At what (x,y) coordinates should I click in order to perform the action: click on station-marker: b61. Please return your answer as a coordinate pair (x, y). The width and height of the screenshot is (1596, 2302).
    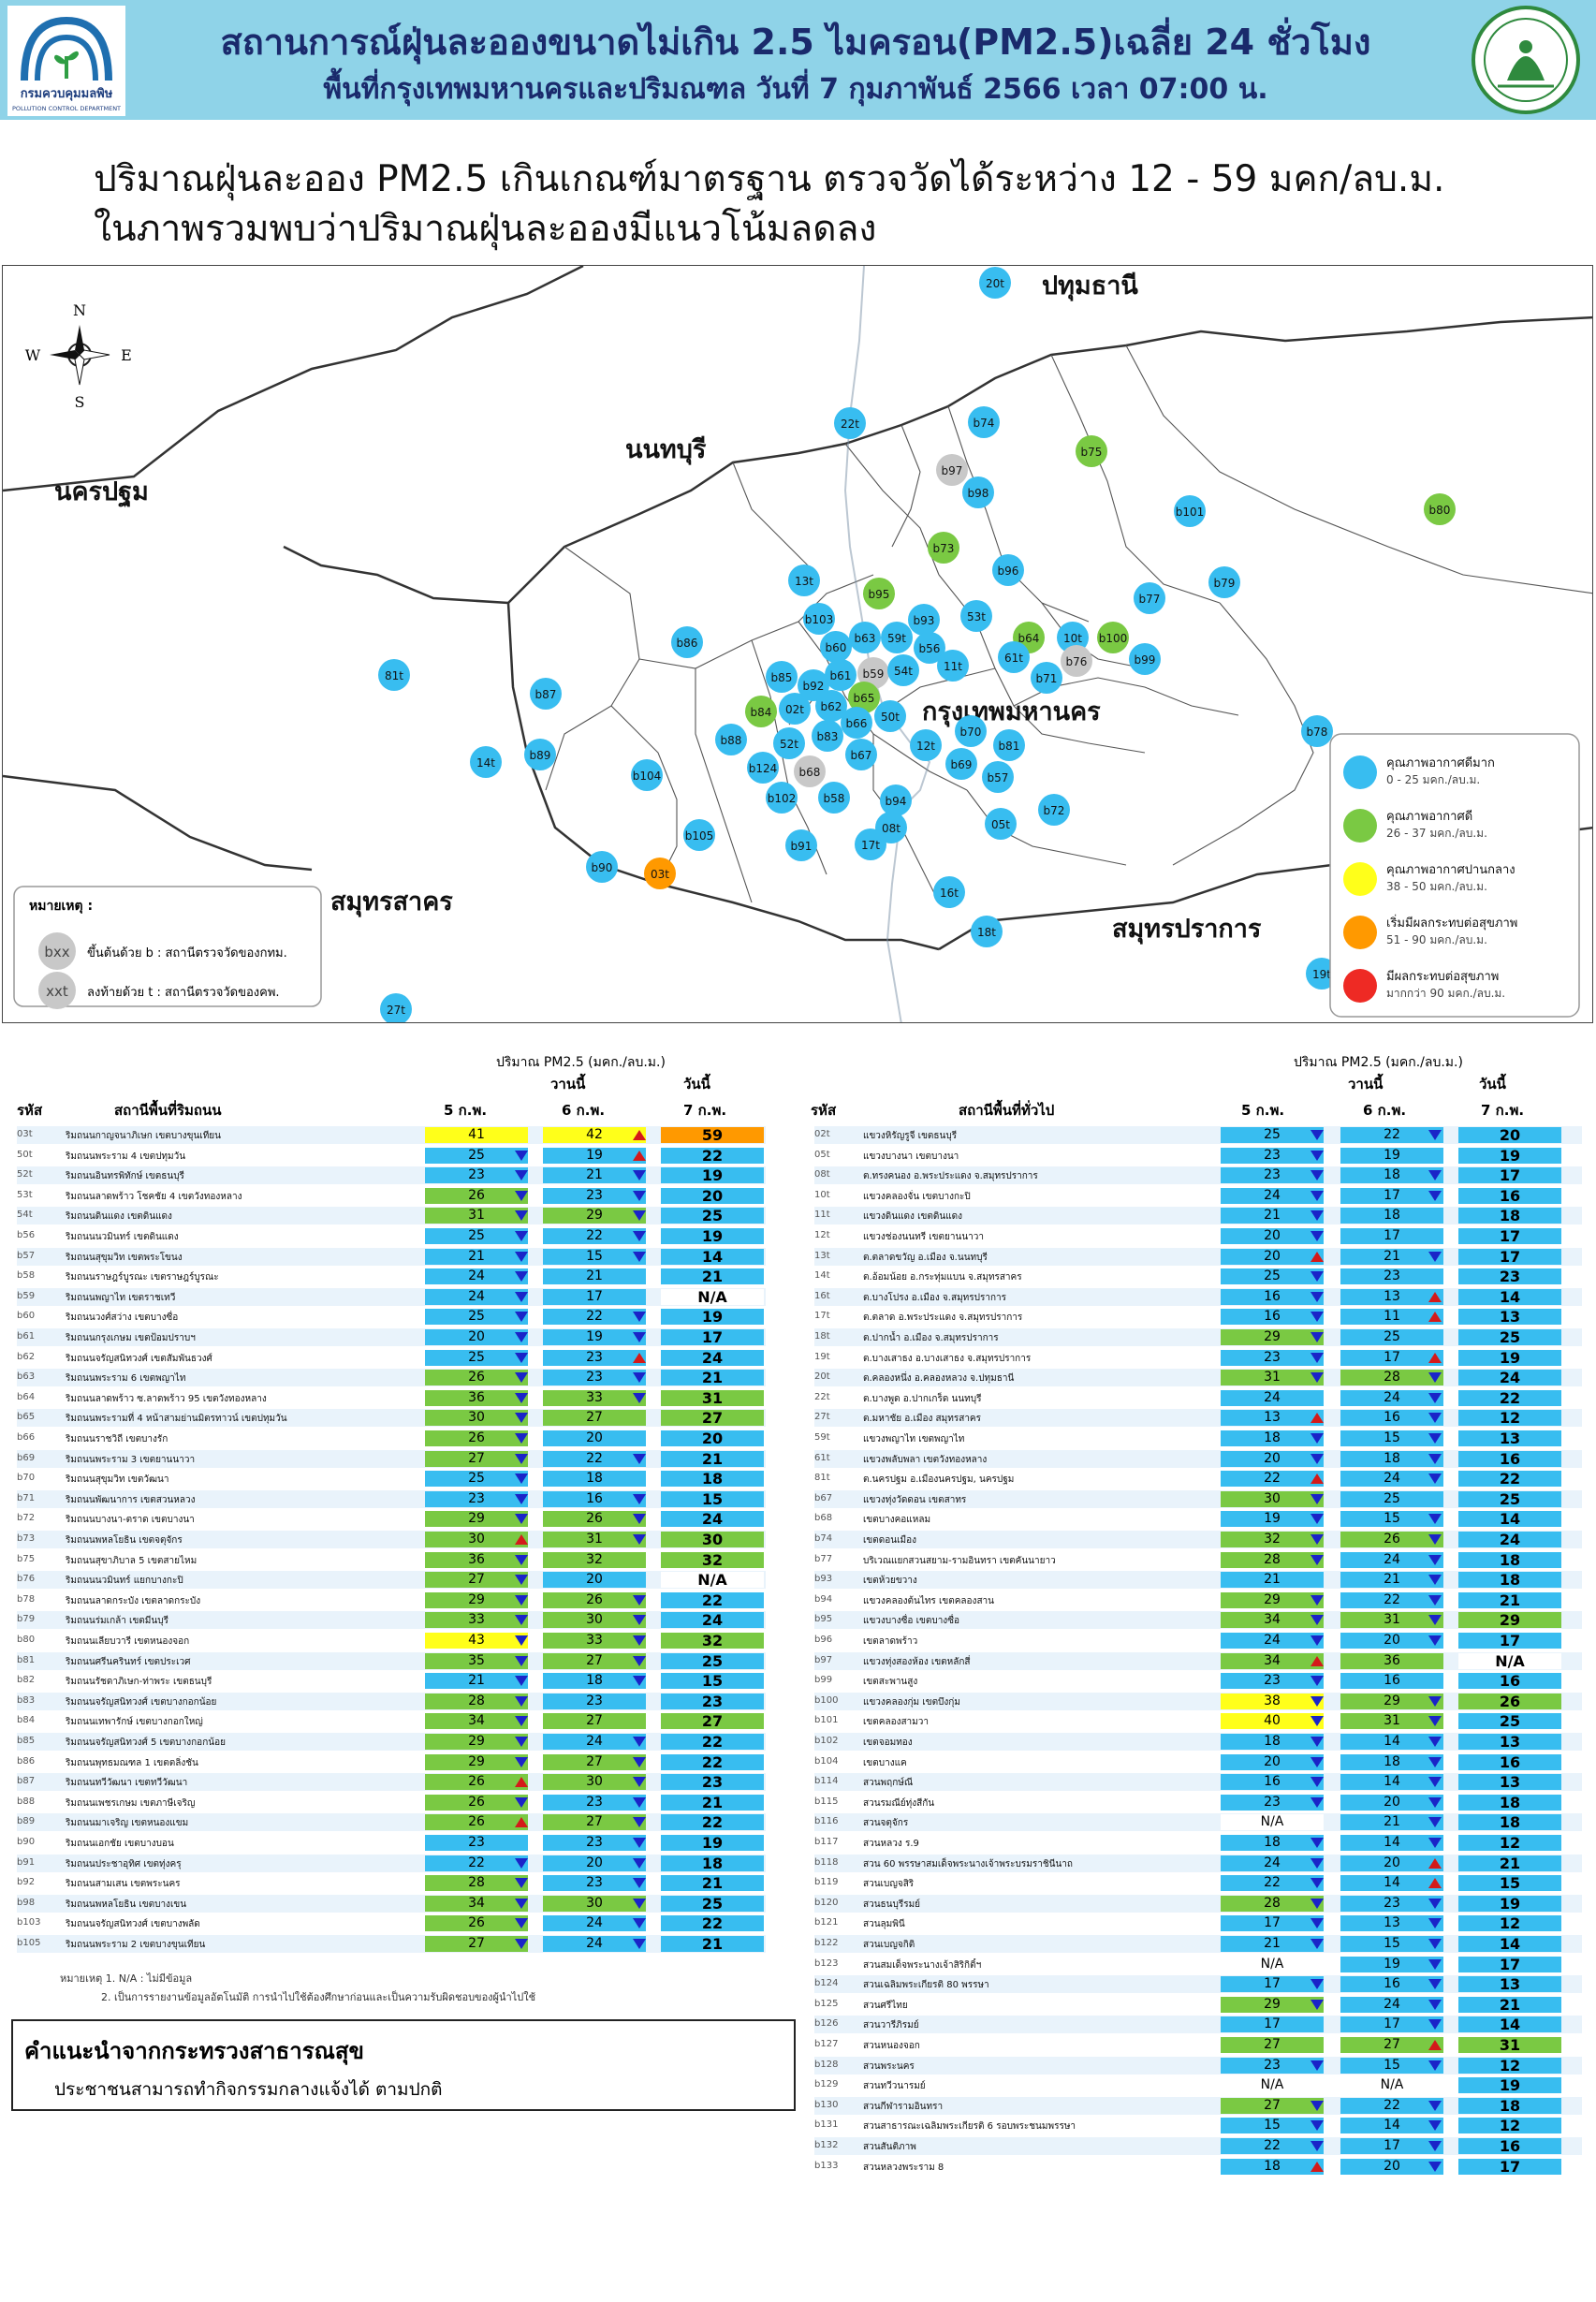
    Looking at the image, I should click on (841, 675).